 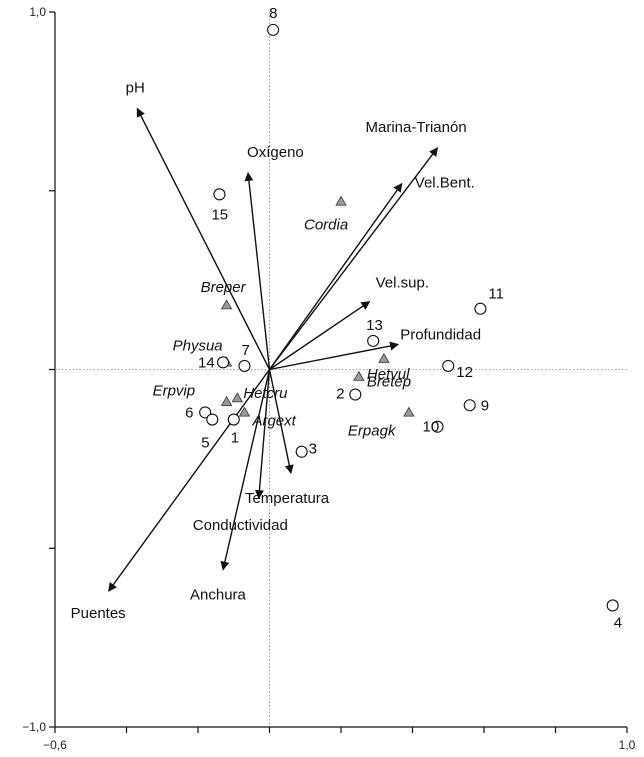 I want to click on species-marker-hetcru, so click(x=237, y=397).